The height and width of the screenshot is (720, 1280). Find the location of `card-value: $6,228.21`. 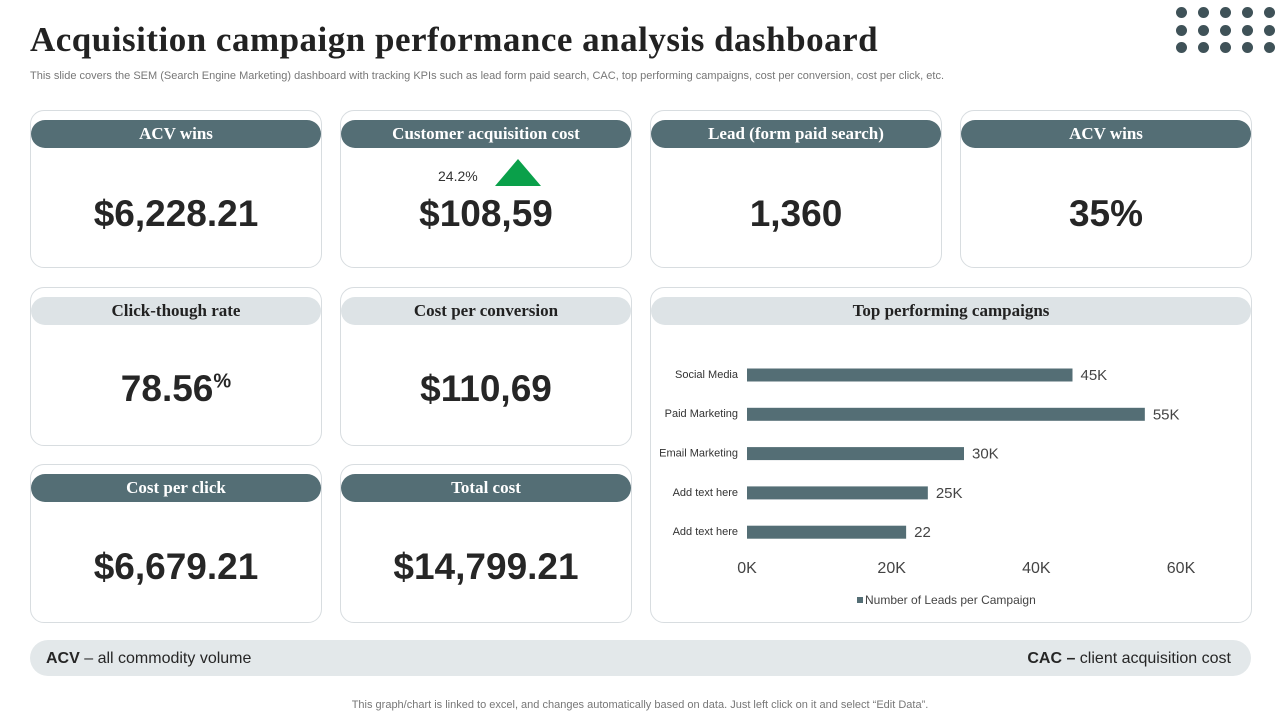

card-value: $6,228.21 is located at coordinates (176, 213).